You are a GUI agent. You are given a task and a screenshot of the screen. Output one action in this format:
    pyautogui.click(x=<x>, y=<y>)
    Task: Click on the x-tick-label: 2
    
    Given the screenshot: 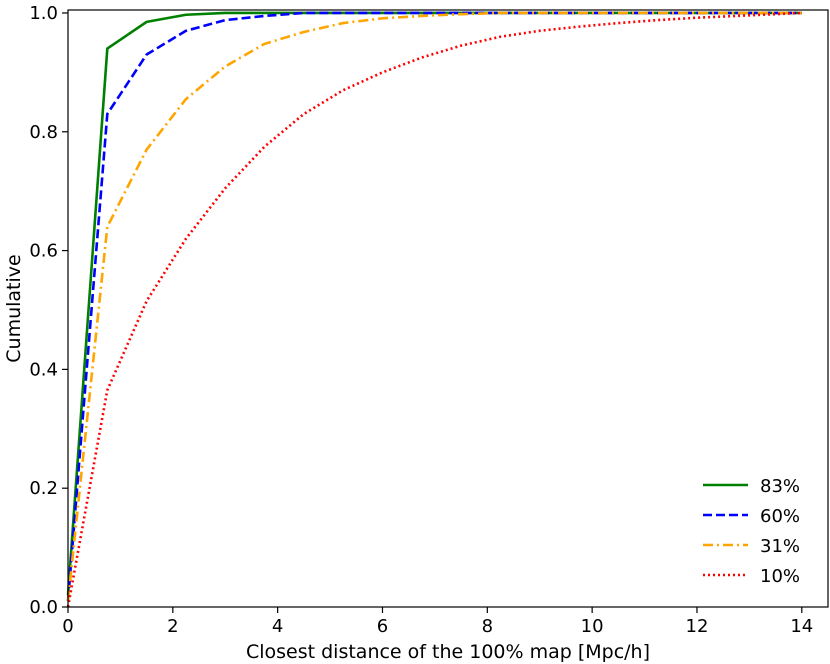 What is the action you would take?
    pyautogui.click(x=172, y=626)
    